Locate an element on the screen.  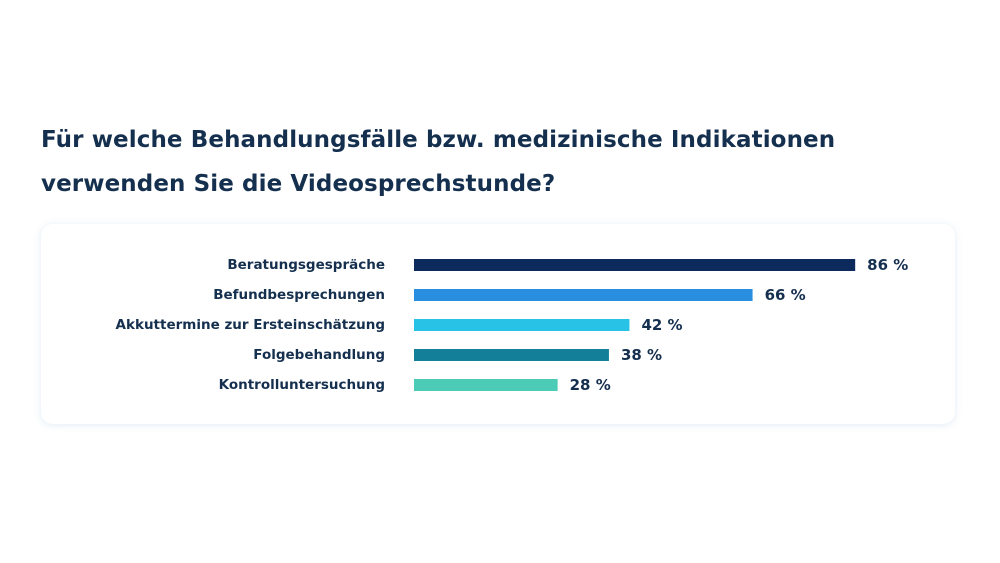
value-label: 42 % is located at coordinates (661, 325).